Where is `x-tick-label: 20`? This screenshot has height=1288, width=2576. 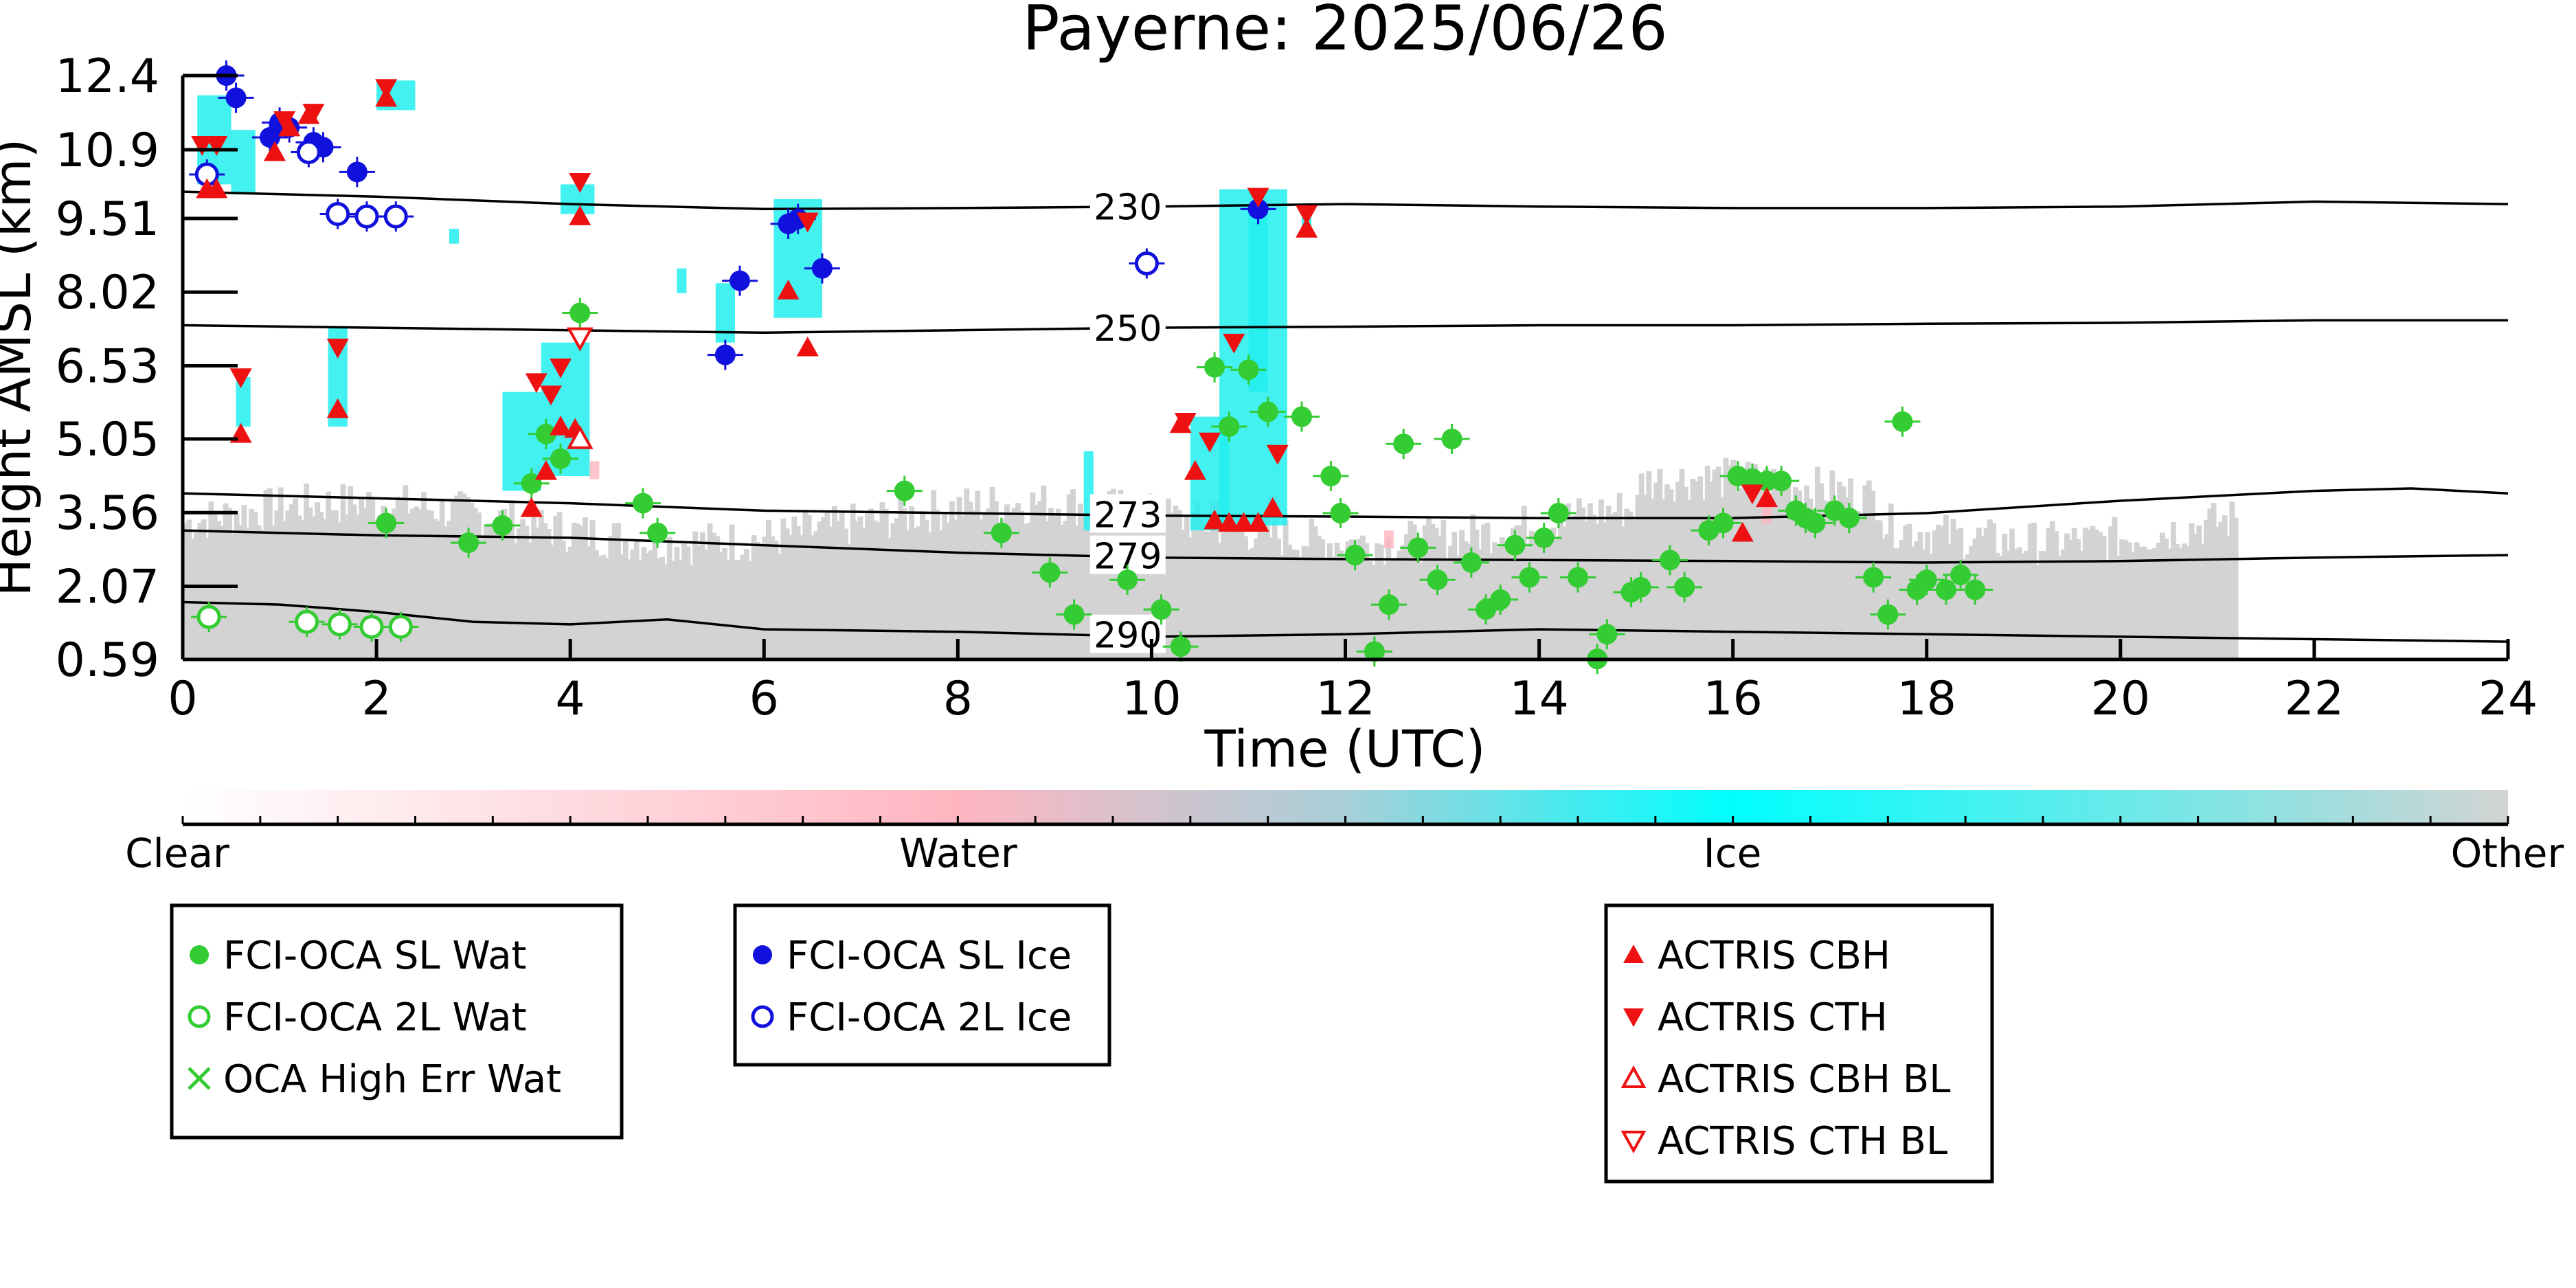 x-tick-label: 20 is located at coordinates (2121, 699).